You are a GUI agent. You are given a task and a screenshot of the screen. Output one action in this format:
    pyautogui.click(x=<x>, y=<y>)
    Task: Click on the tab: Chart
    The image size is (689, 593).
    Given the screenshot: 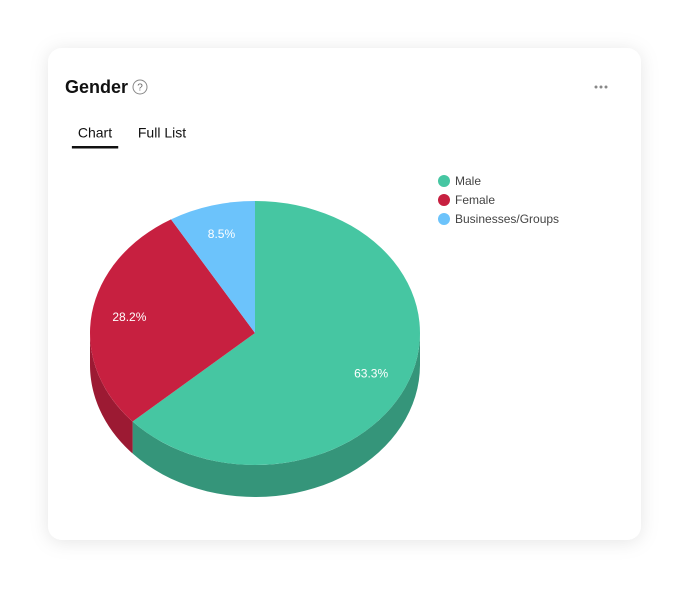 What is the action you would take?
    pyautogui.click(x=95, y=133)
    